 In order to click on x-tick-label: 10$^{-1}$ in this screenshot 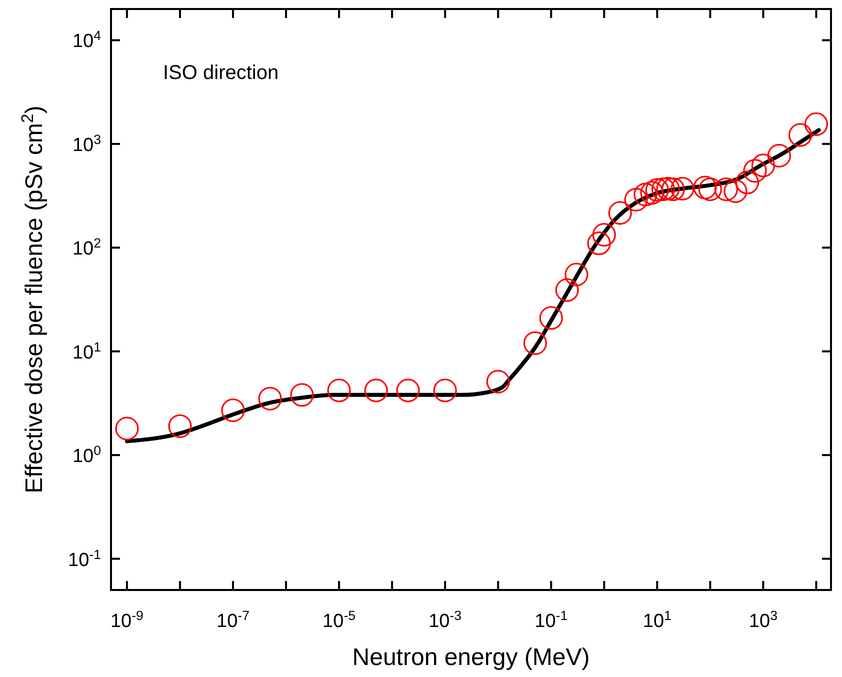, I will do `click(551, 620)`.